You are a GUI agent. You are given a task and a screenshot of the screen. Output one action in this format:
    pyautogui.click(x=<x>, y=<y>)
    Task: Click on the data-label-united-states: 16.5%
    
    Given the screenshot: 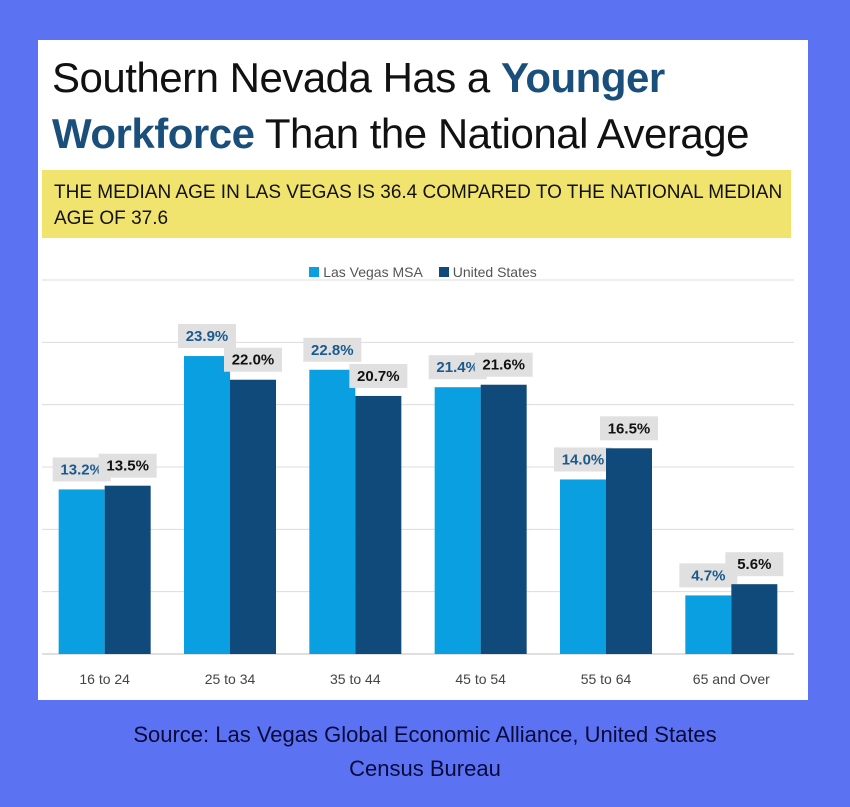 What is the action you would take?
    pyautogui.click(x=629, y=428)
    